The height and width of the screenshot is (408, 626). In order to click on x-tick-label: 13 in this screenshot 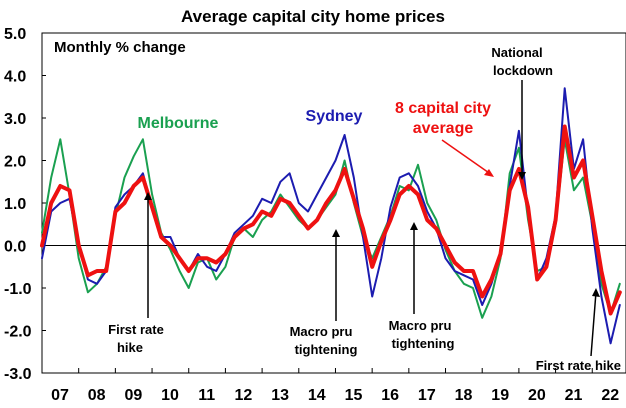, I will do `click(280, 395)`.